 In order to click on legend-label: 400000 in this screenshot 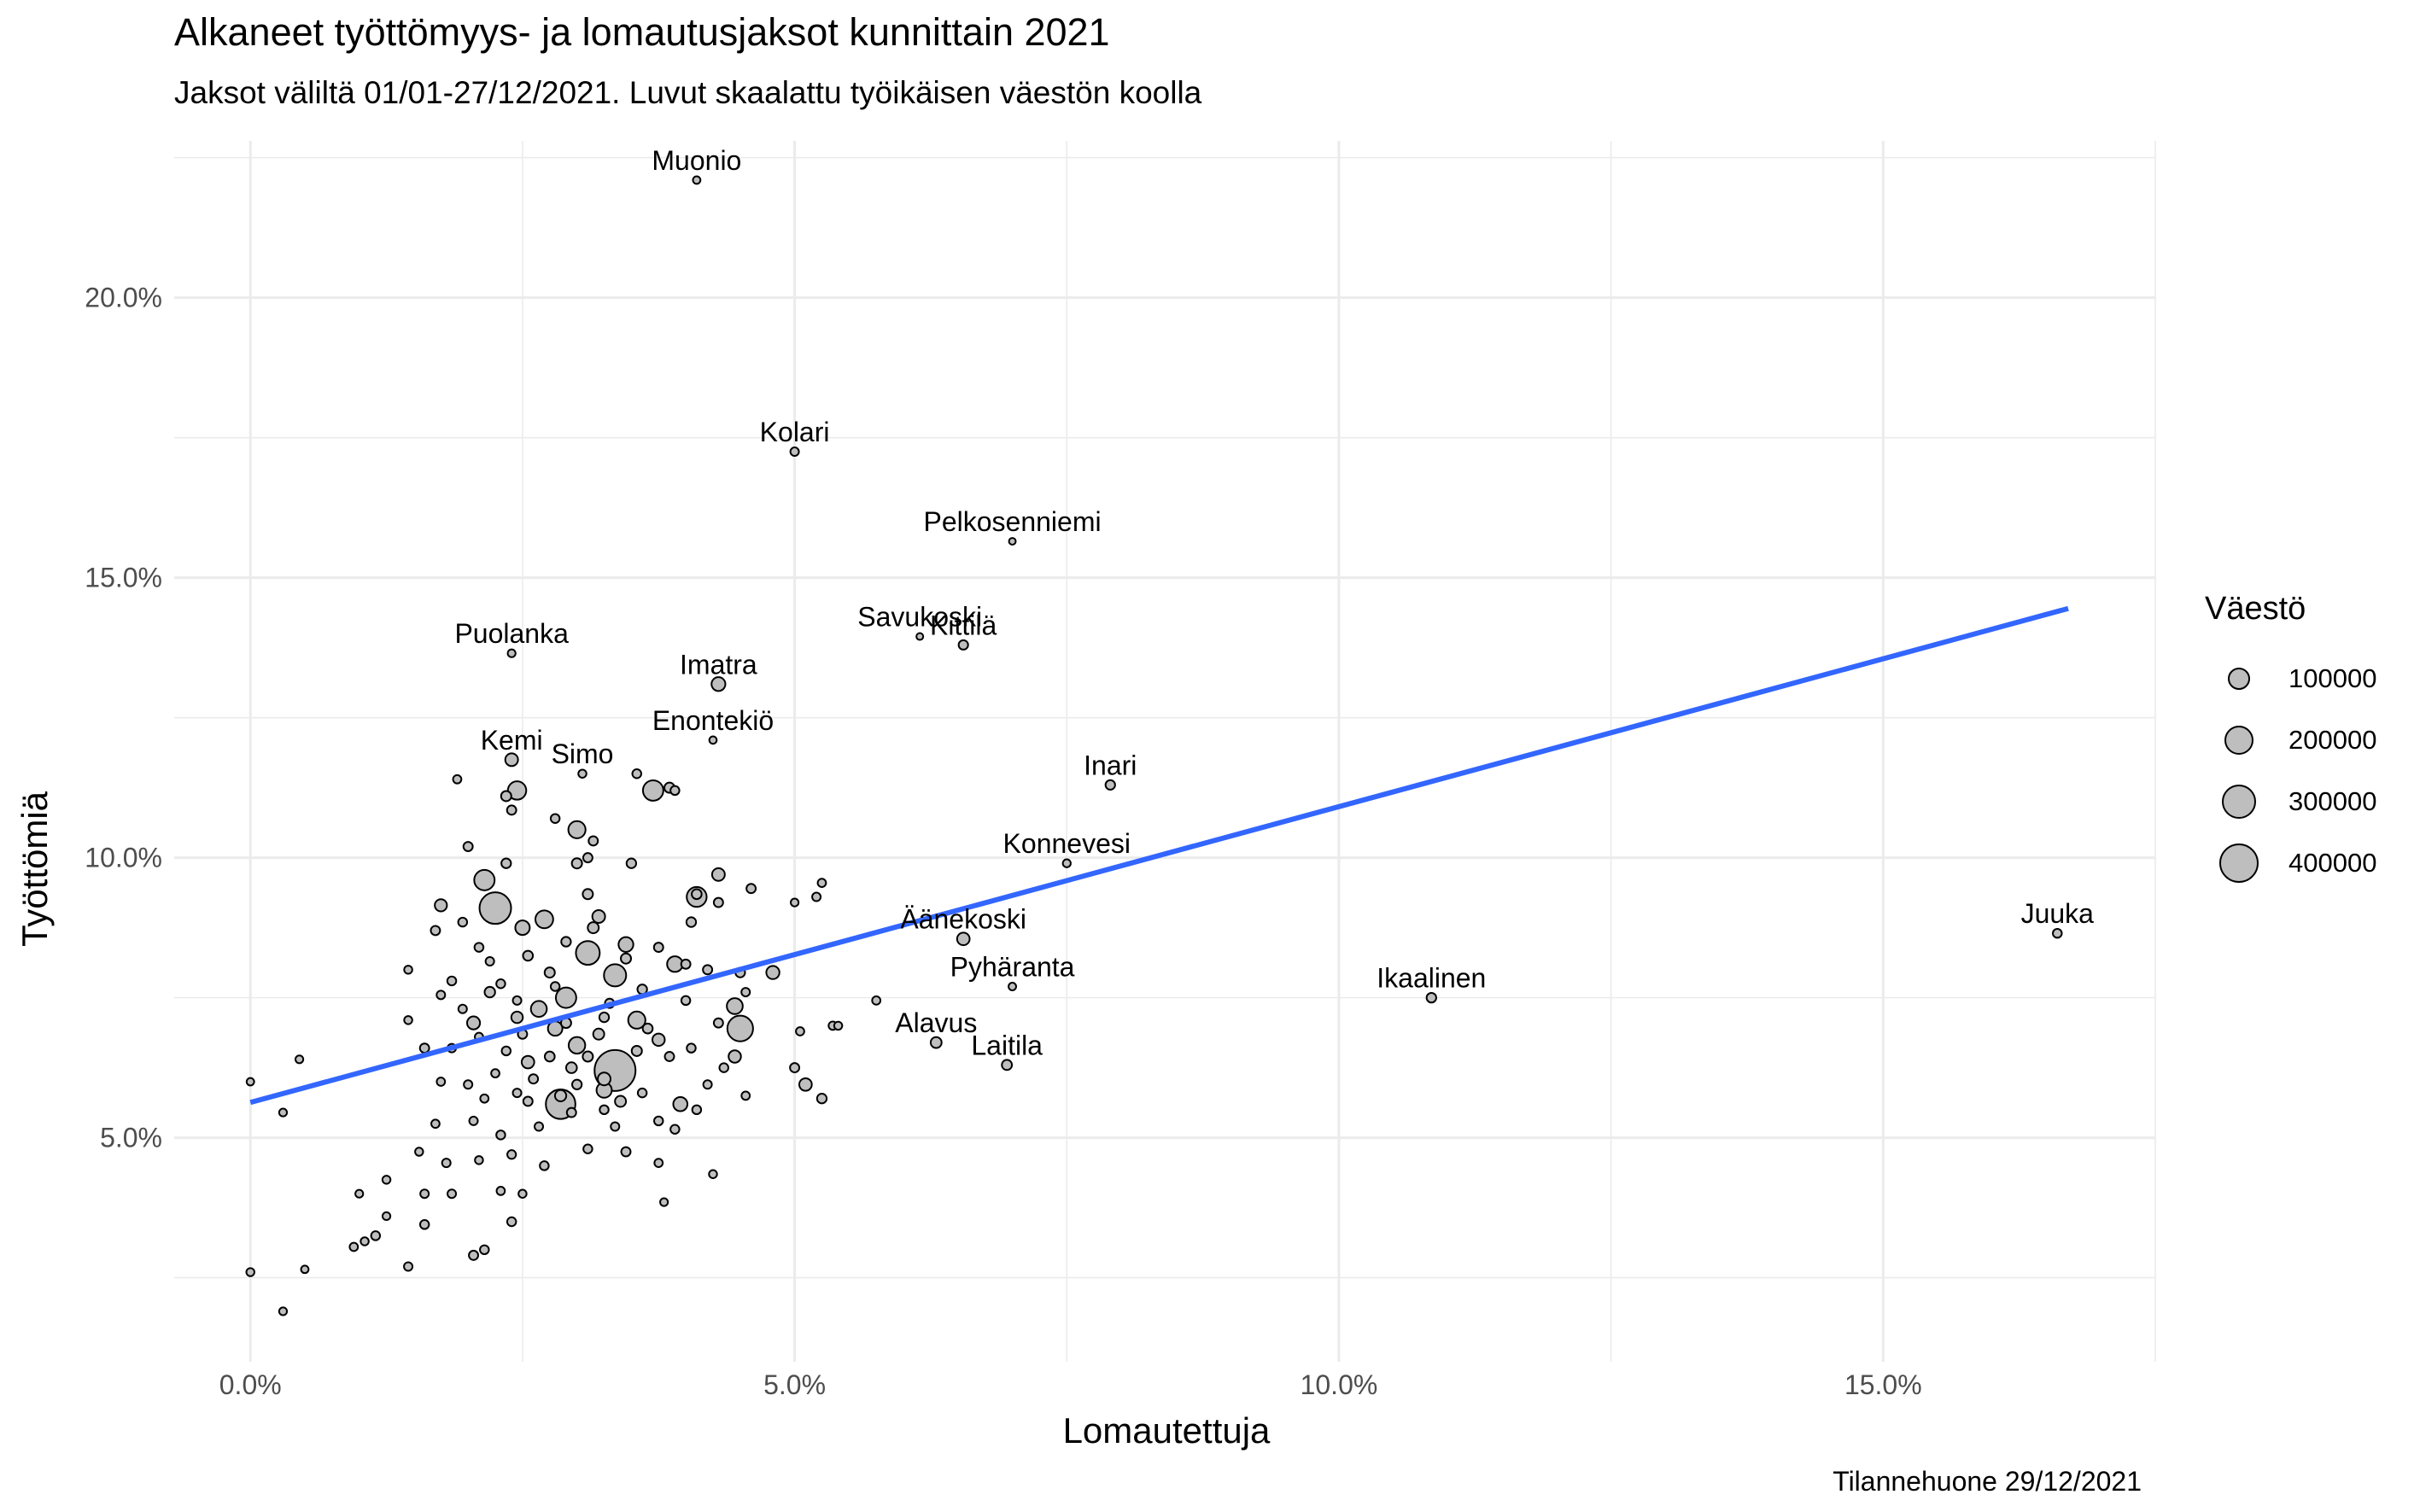, I will do `click(2332, 863)`.